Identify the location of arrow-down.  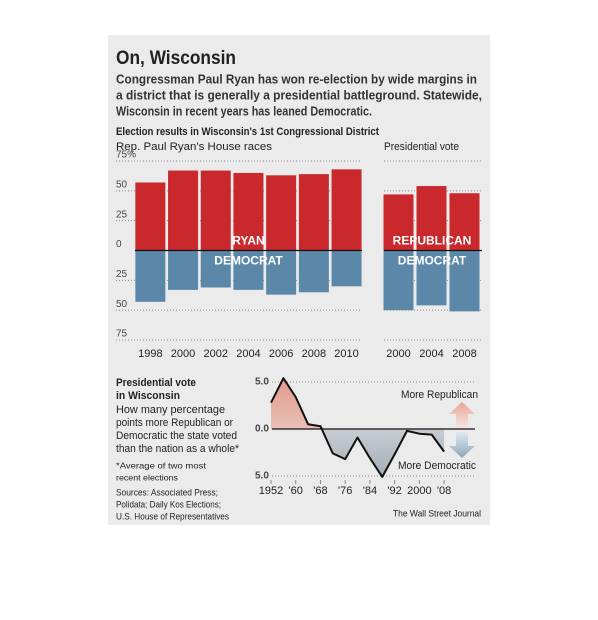
(462, 445).